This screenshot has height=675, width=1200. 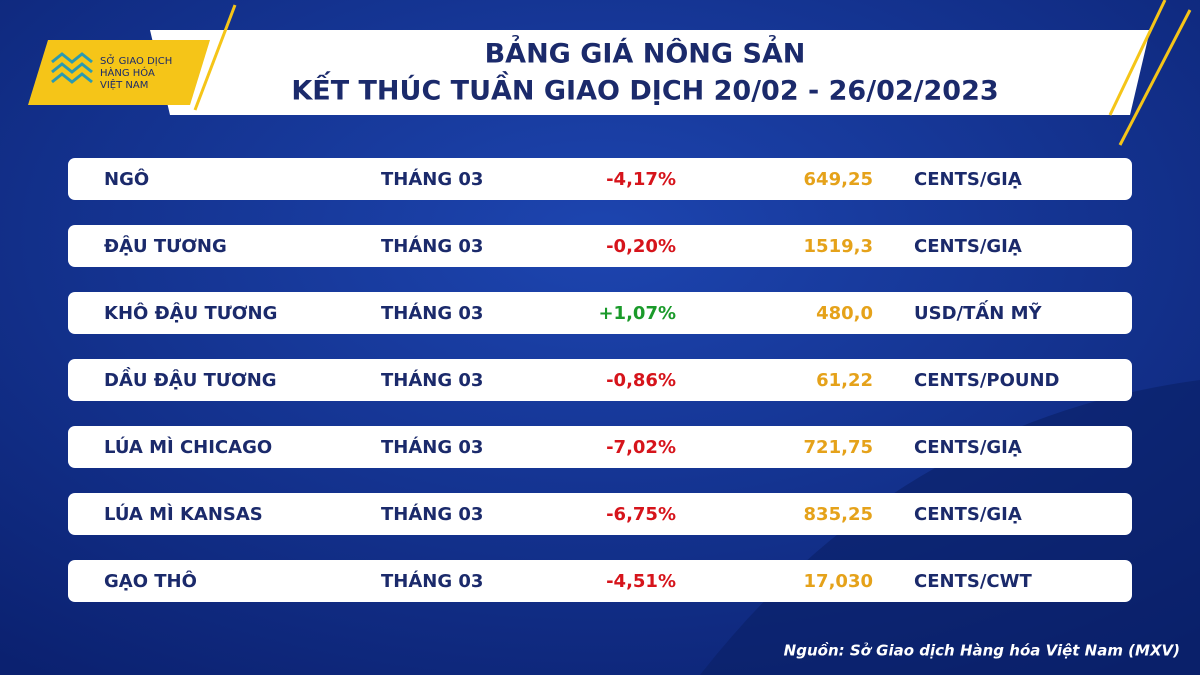 What do you see at coordinates (838, 246) in the screenshot?
I see `price: 1519,3` at bounding box center [838, 246].